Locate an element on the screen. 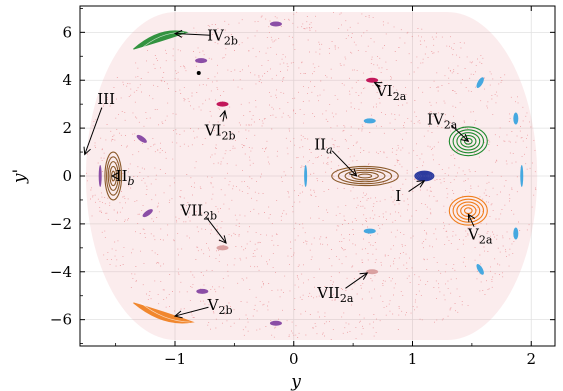 Image resolution: width=563 pixels, height=391 pixels. island-IIa-torus is located at coordinates (365, 176).